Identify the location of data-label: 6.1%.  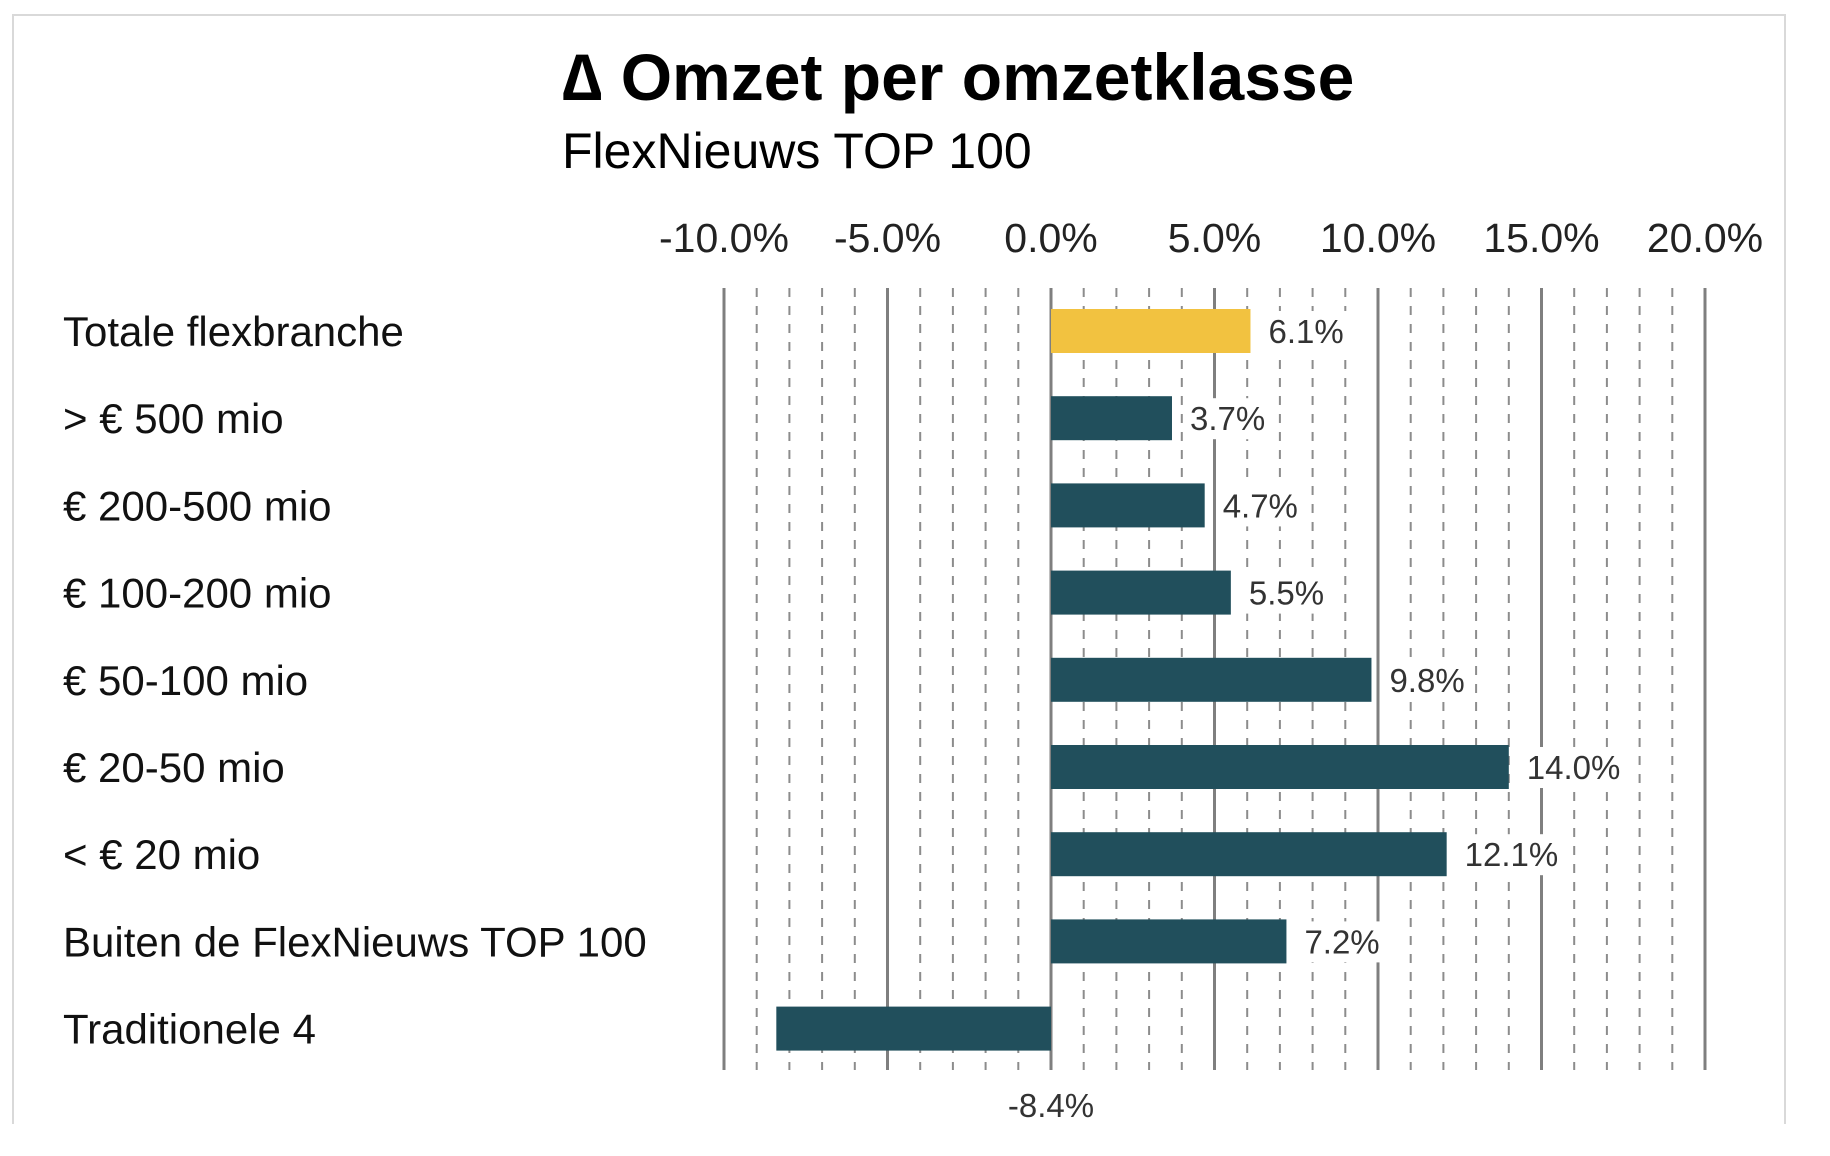
(1305, 331).